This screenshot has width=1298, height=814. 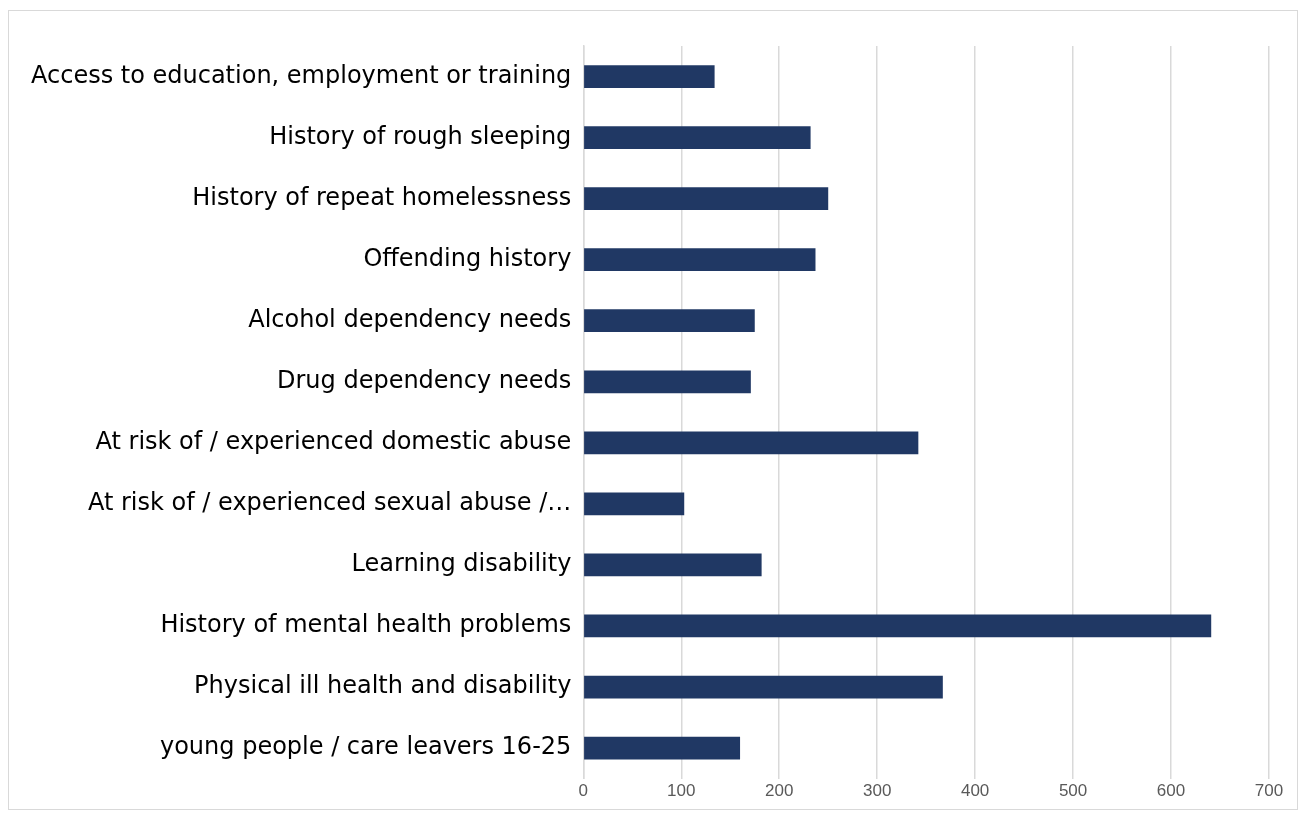 I want to click on x-tick-label: 700, so click(x=1269, y=791).